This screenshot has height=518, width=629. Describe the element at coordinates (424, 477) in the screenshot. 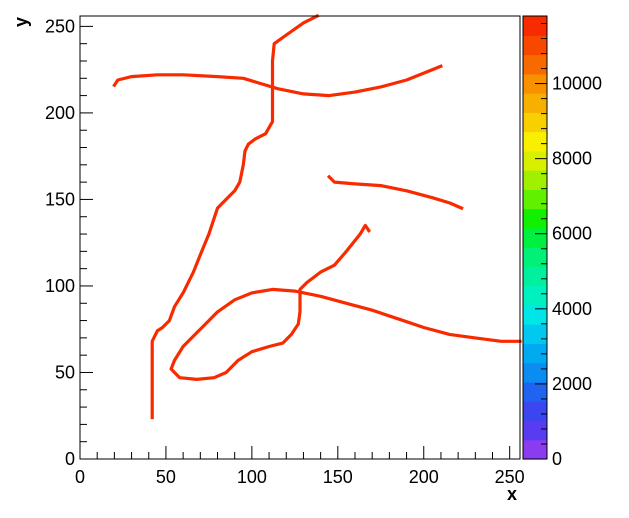

I see `x-tick-label: 200` at that location.